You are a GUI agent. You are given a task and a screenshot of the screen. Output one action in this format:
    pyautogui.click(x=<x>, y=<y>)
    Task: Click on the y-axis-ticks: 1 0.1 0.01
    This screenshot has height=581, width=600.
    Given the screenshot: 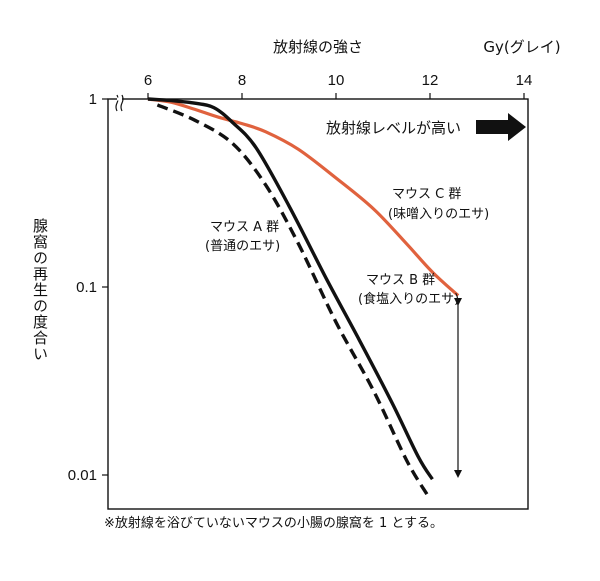 What is the action you would take?
    pyautogui.click(x=88, y=287)
    